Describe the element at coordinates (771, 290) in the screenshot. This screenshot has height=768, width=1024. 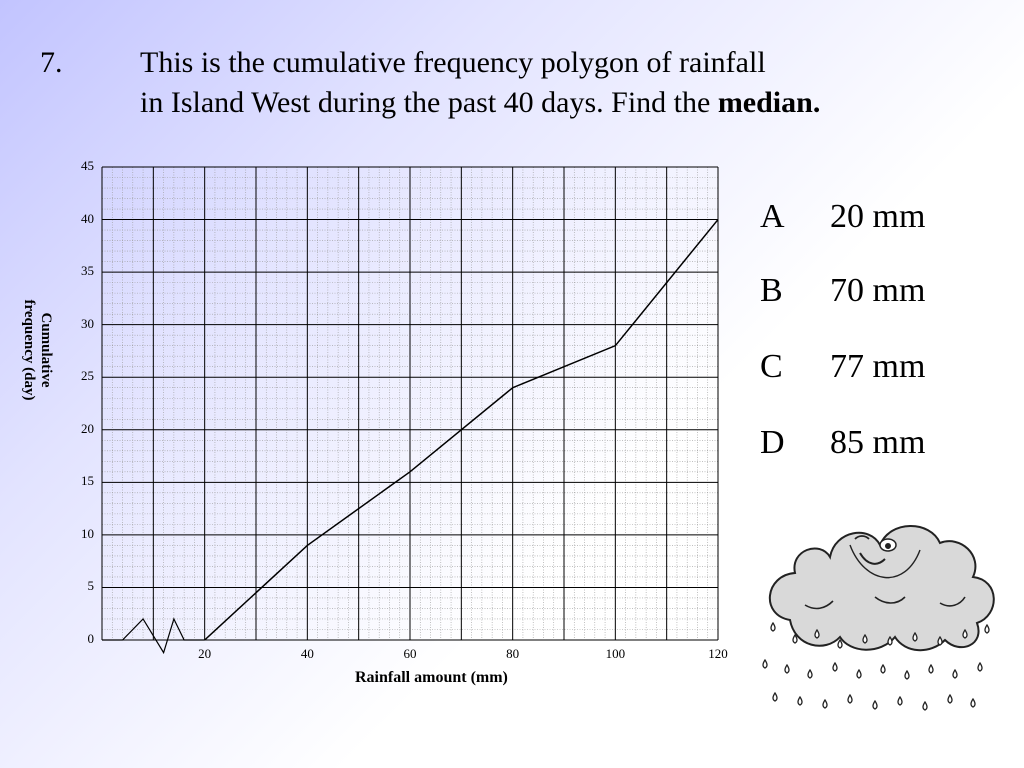
I see `option-b-letter: B` at that location.